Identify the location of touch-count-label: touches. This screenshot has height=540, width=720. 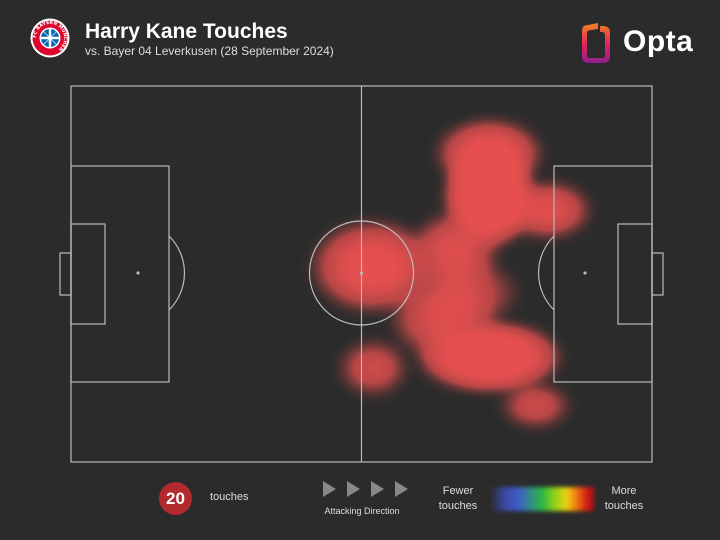
(229, 497).